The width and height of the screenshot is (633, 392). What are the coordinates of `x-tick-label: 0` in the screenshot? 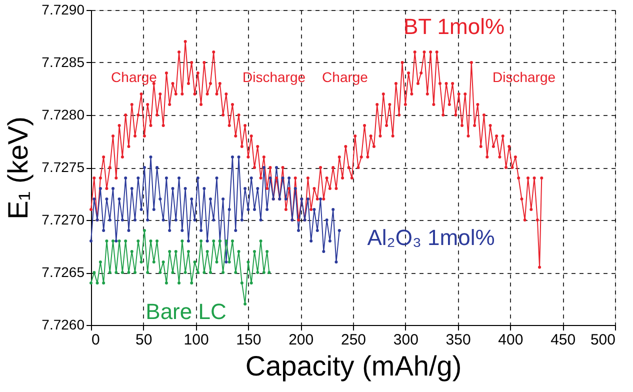 It's located at (96, 340).